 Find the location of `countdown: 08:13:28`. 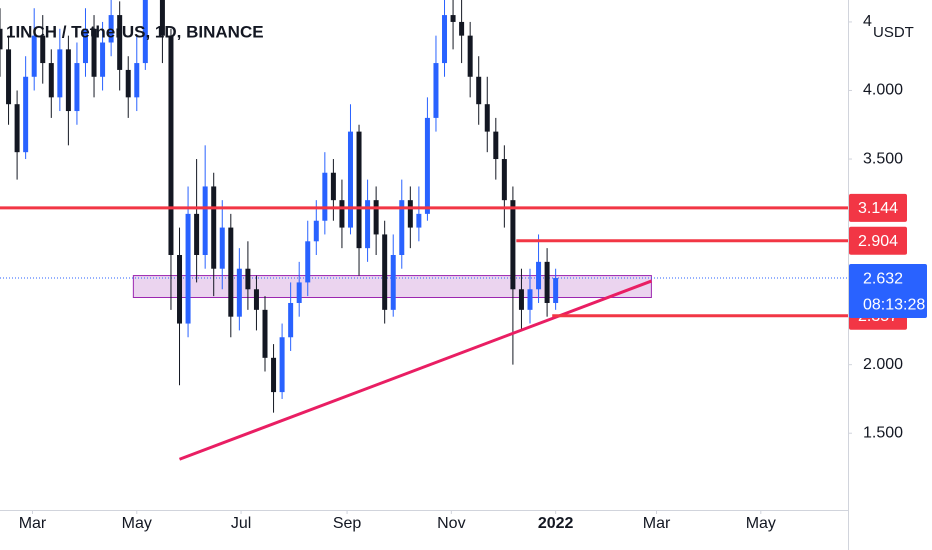

countdown: 08:13:28 is located at coordinates (894, 304).